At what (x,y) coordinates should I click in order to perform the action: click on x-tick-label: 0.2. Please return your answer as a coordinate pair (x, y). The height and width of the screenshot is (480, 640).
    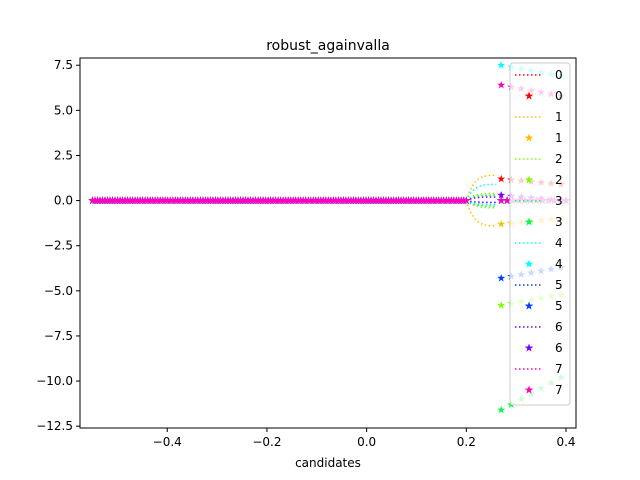
    Looking at the image, I should click on (466, 442).